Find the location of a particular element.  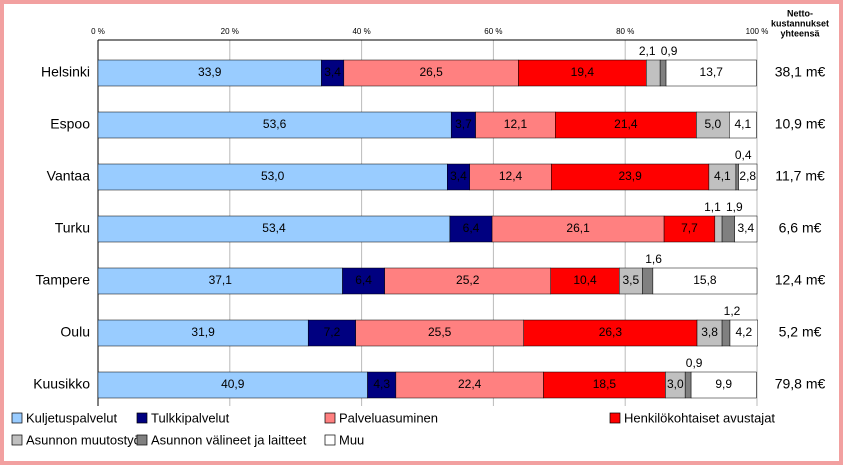

value-label: 12,1 is located at coordinates (516, 124).